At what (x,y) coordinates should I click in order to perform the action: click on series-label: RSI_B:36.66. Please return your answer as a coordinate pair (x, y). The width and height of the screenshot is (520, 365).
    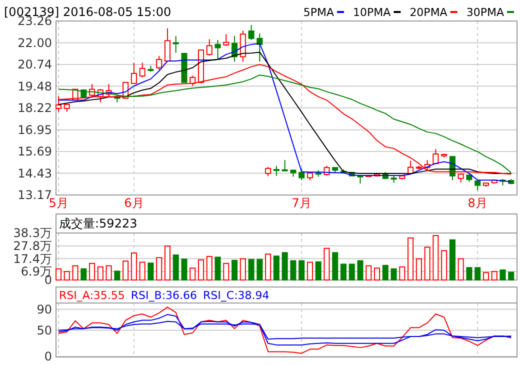
    Looking at the image, I should click on (164, 295).